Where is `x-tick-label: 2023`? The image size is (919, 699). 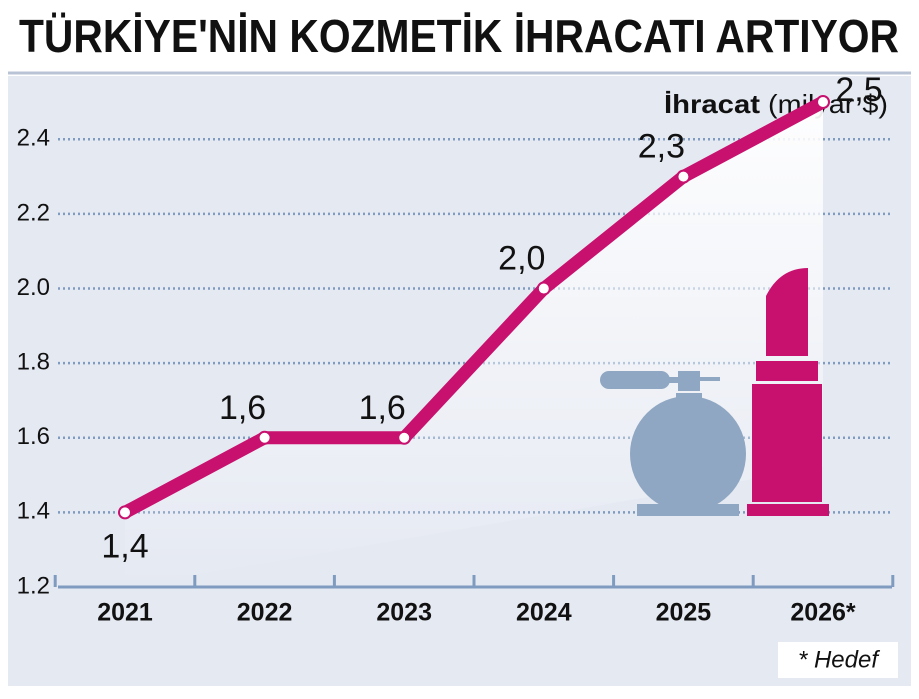
x-tick-label: 2023 is located at coordinates (404, 613).